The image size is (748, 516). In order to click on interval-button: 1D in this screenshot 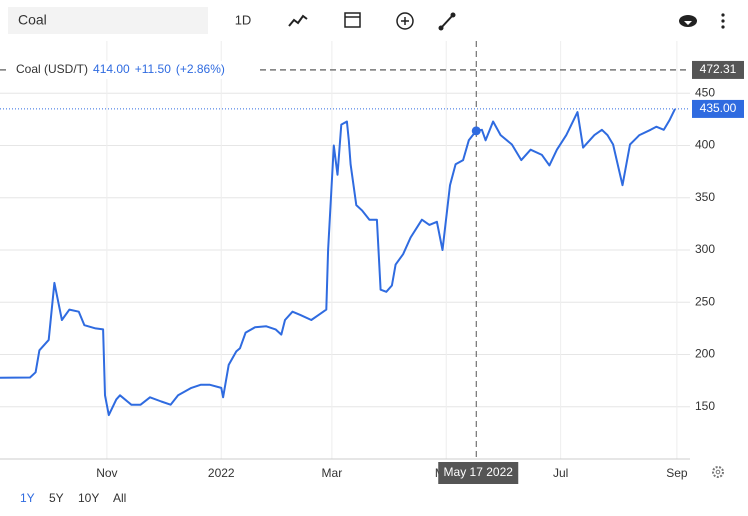, I will do `click(243, 19)`.